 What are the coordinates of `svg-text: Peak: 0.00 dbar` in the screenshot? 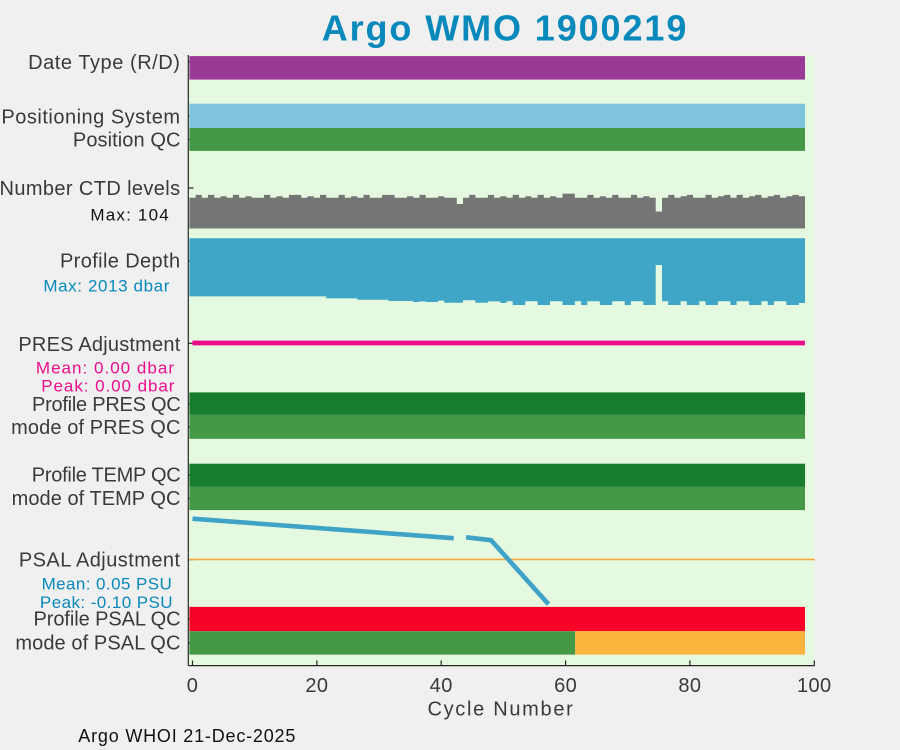 It's located at (108, 386).